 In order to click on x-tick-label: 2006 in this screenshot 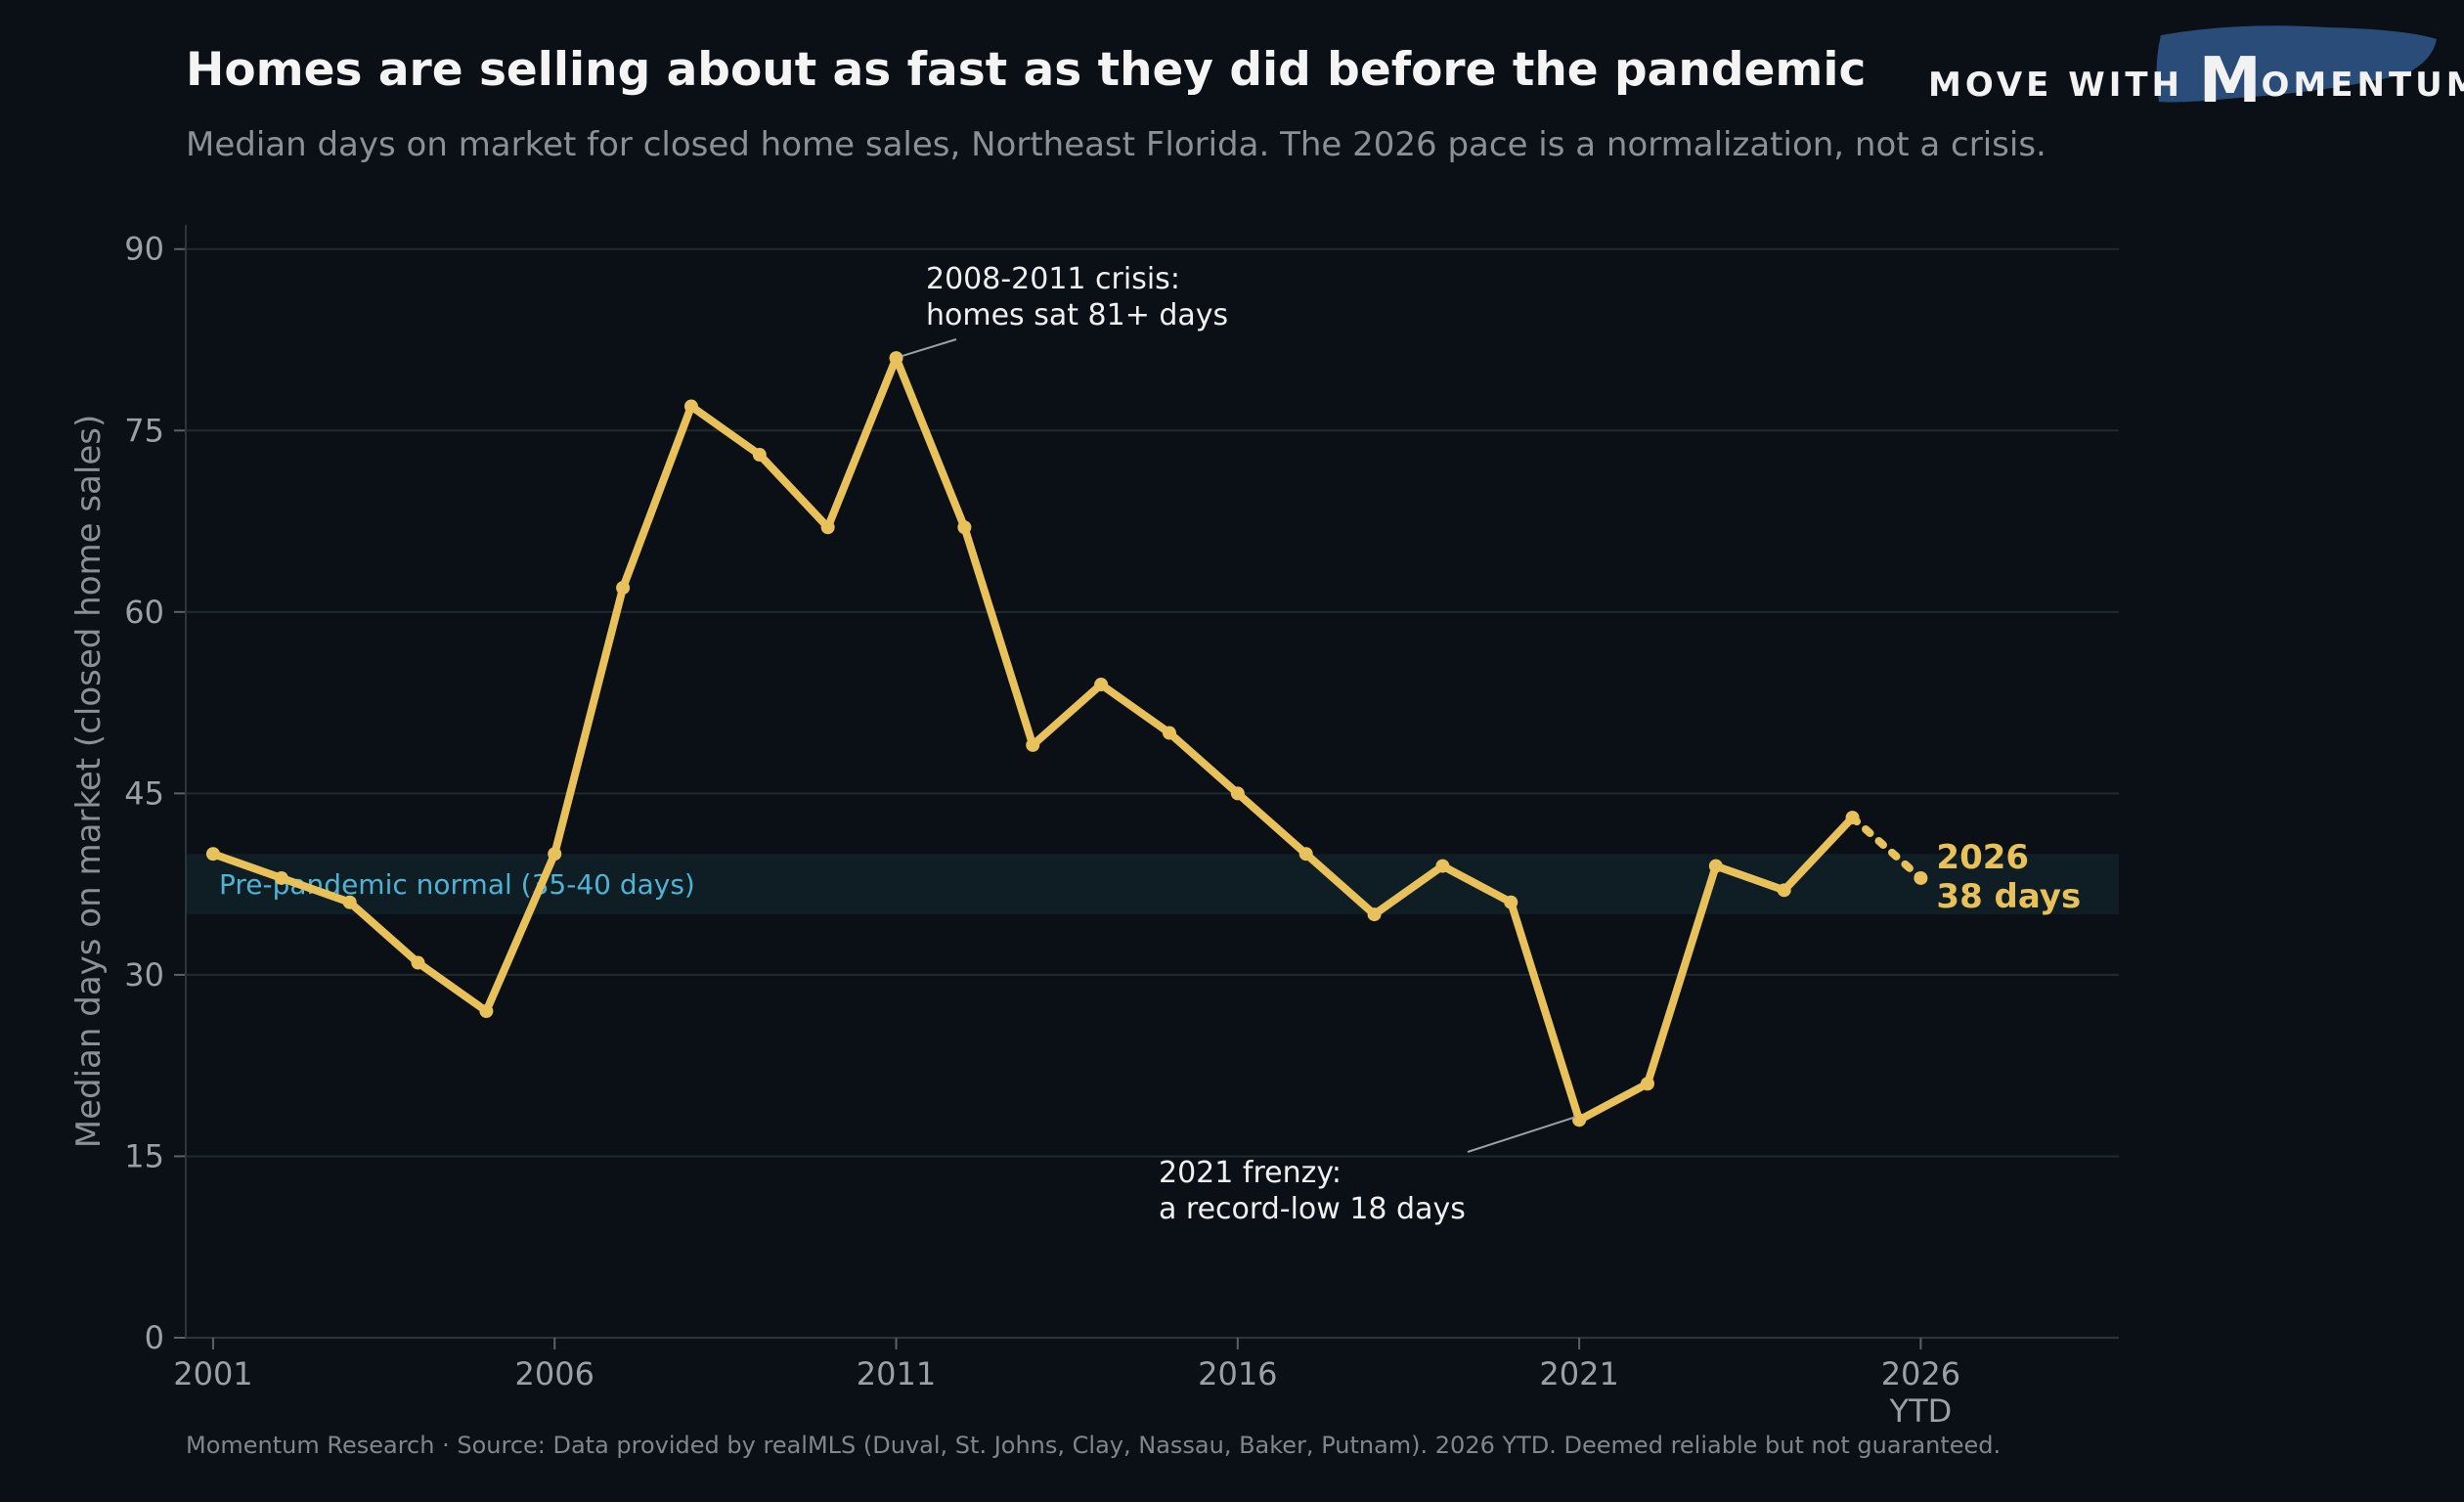, I will do `click(554, 1373)`.